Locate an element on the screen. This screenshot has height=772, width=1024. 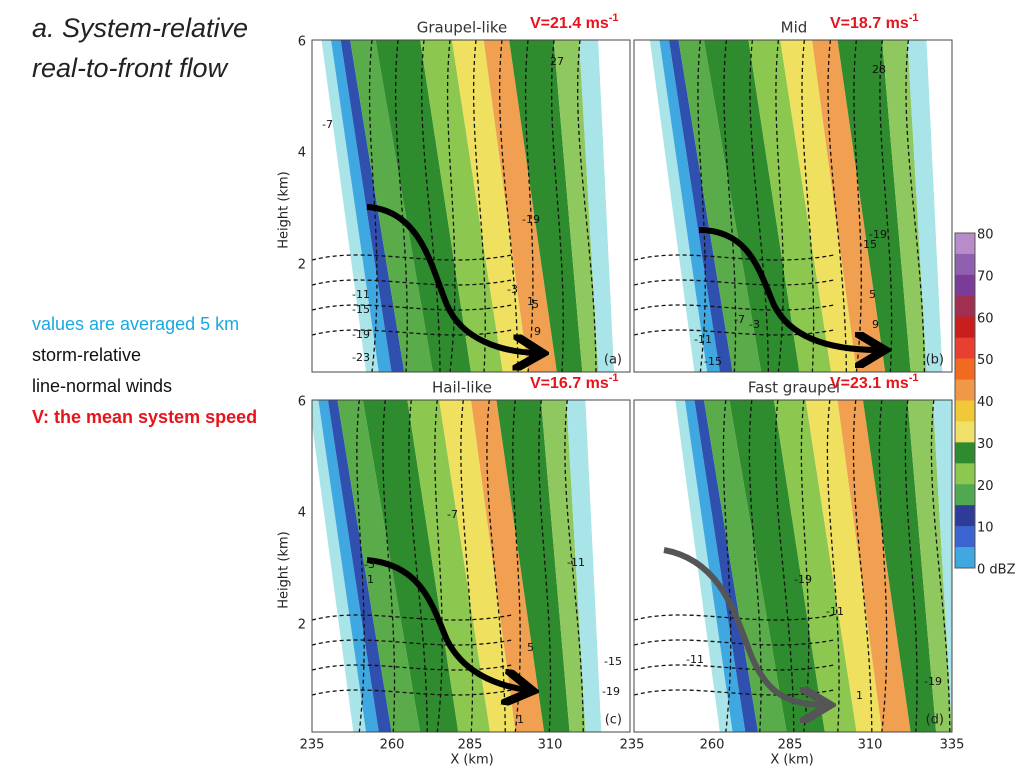
note: line-normal winds is located at coordinates (102, 386).